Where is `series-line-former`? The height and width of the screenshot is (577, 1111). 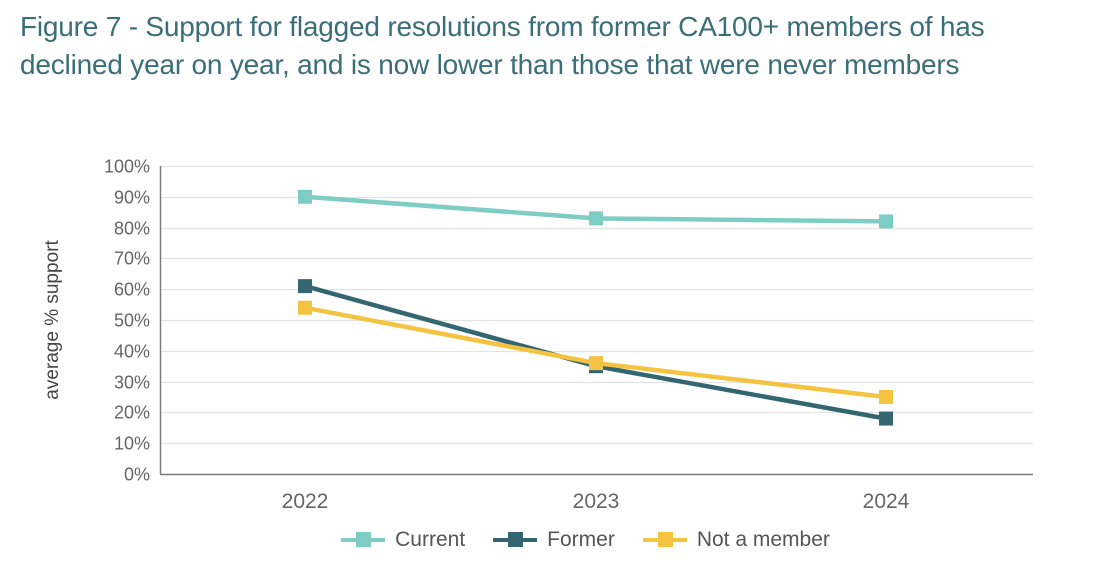
series-line-former is located at coordinates (595, 352).